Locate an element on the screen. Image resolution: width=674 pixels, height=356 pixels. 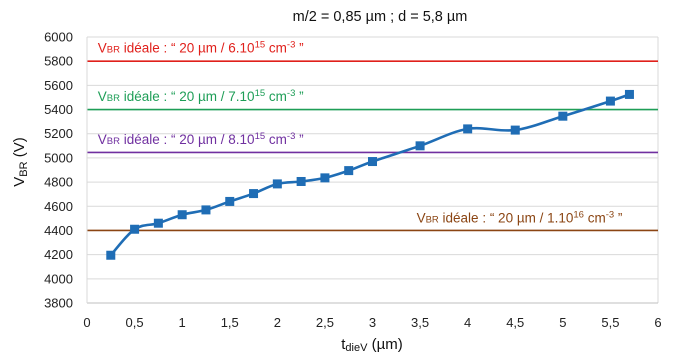
y-axis-label: VBR (V) is located at coordinates (20, 161).